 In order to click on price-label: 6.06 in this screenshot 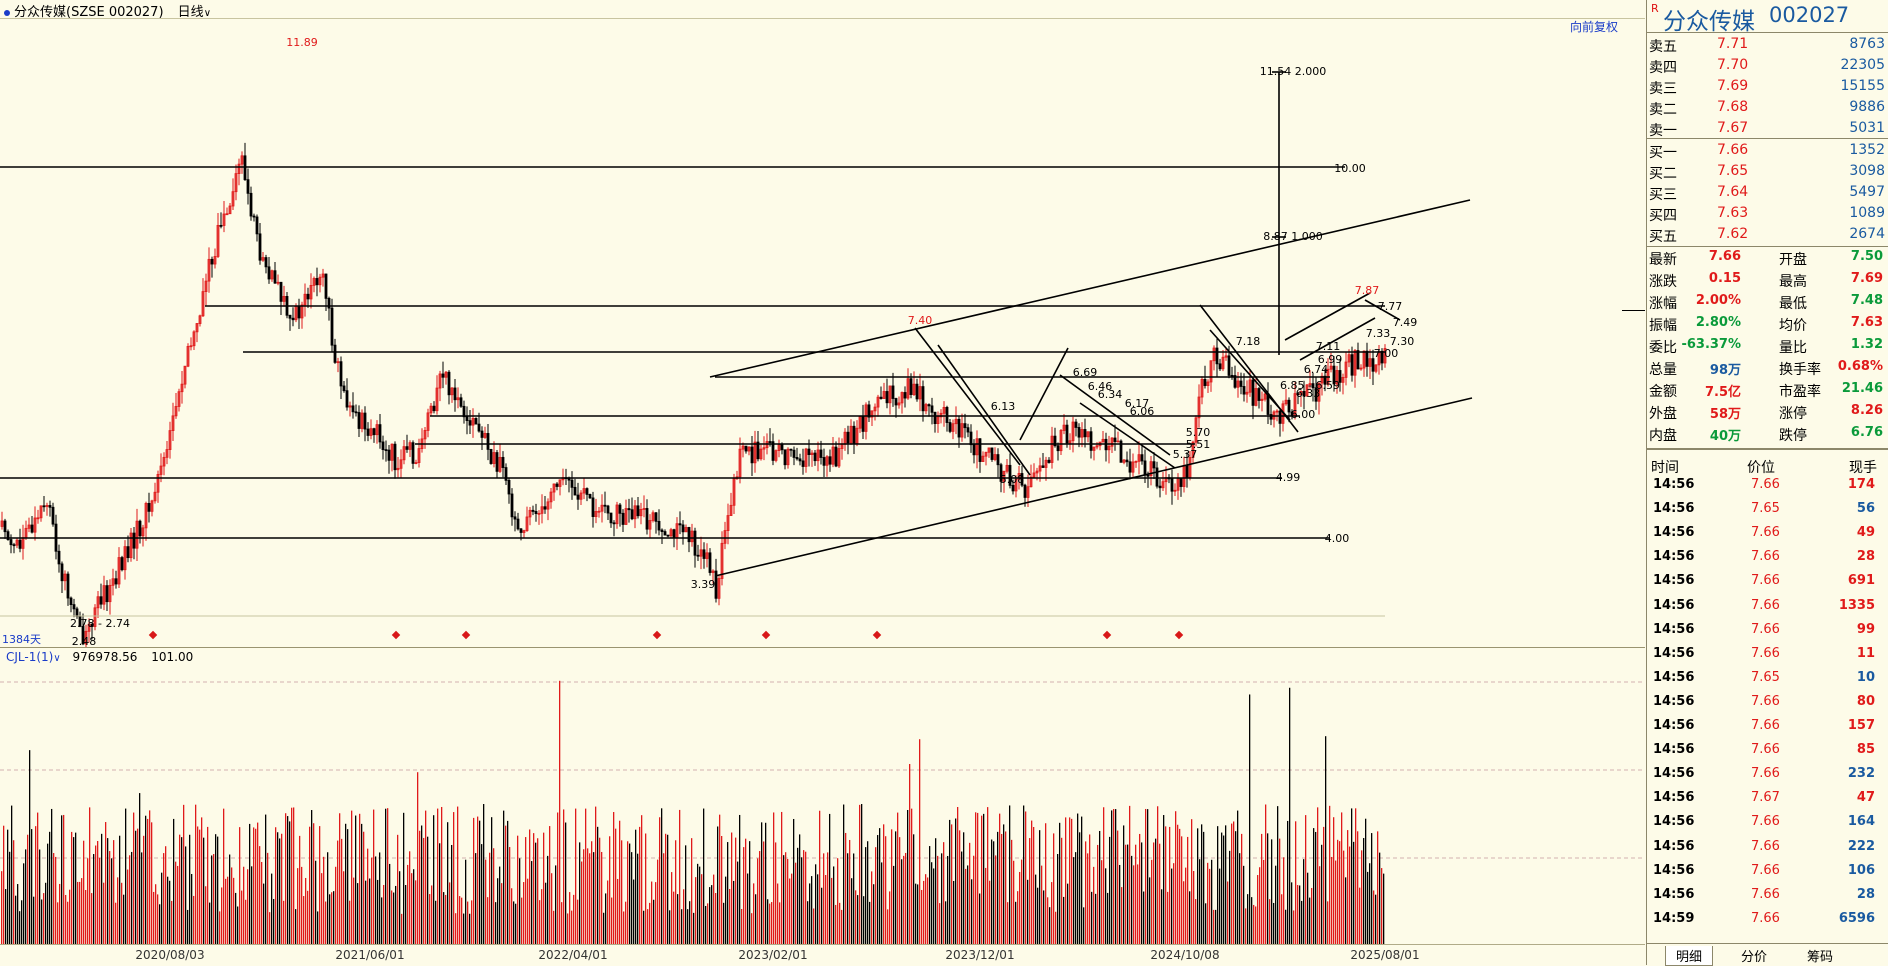, I will do `click(1142, 411)`.